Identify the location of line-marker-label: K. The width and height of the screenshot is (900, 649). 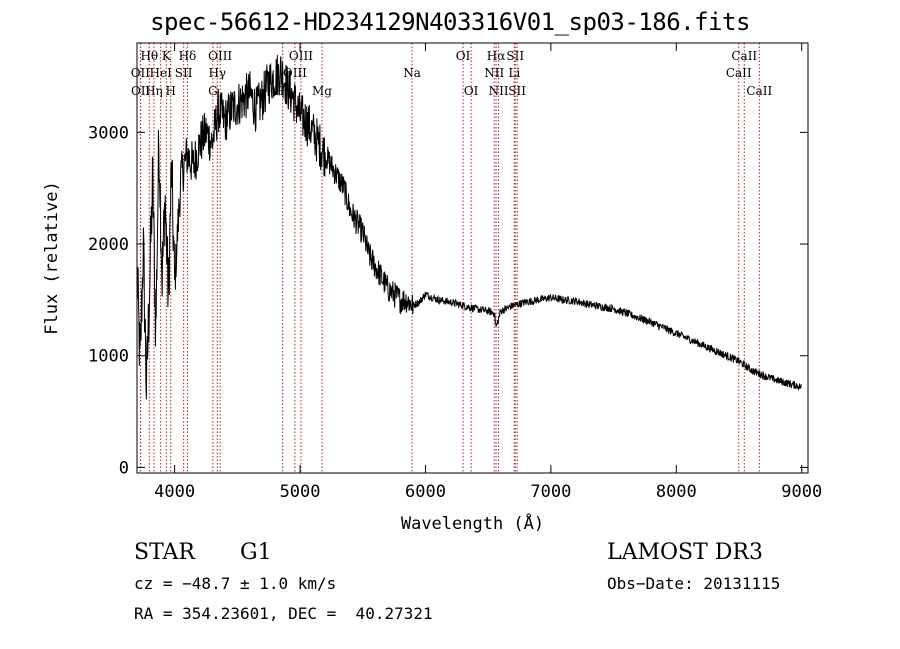
(167, 56).